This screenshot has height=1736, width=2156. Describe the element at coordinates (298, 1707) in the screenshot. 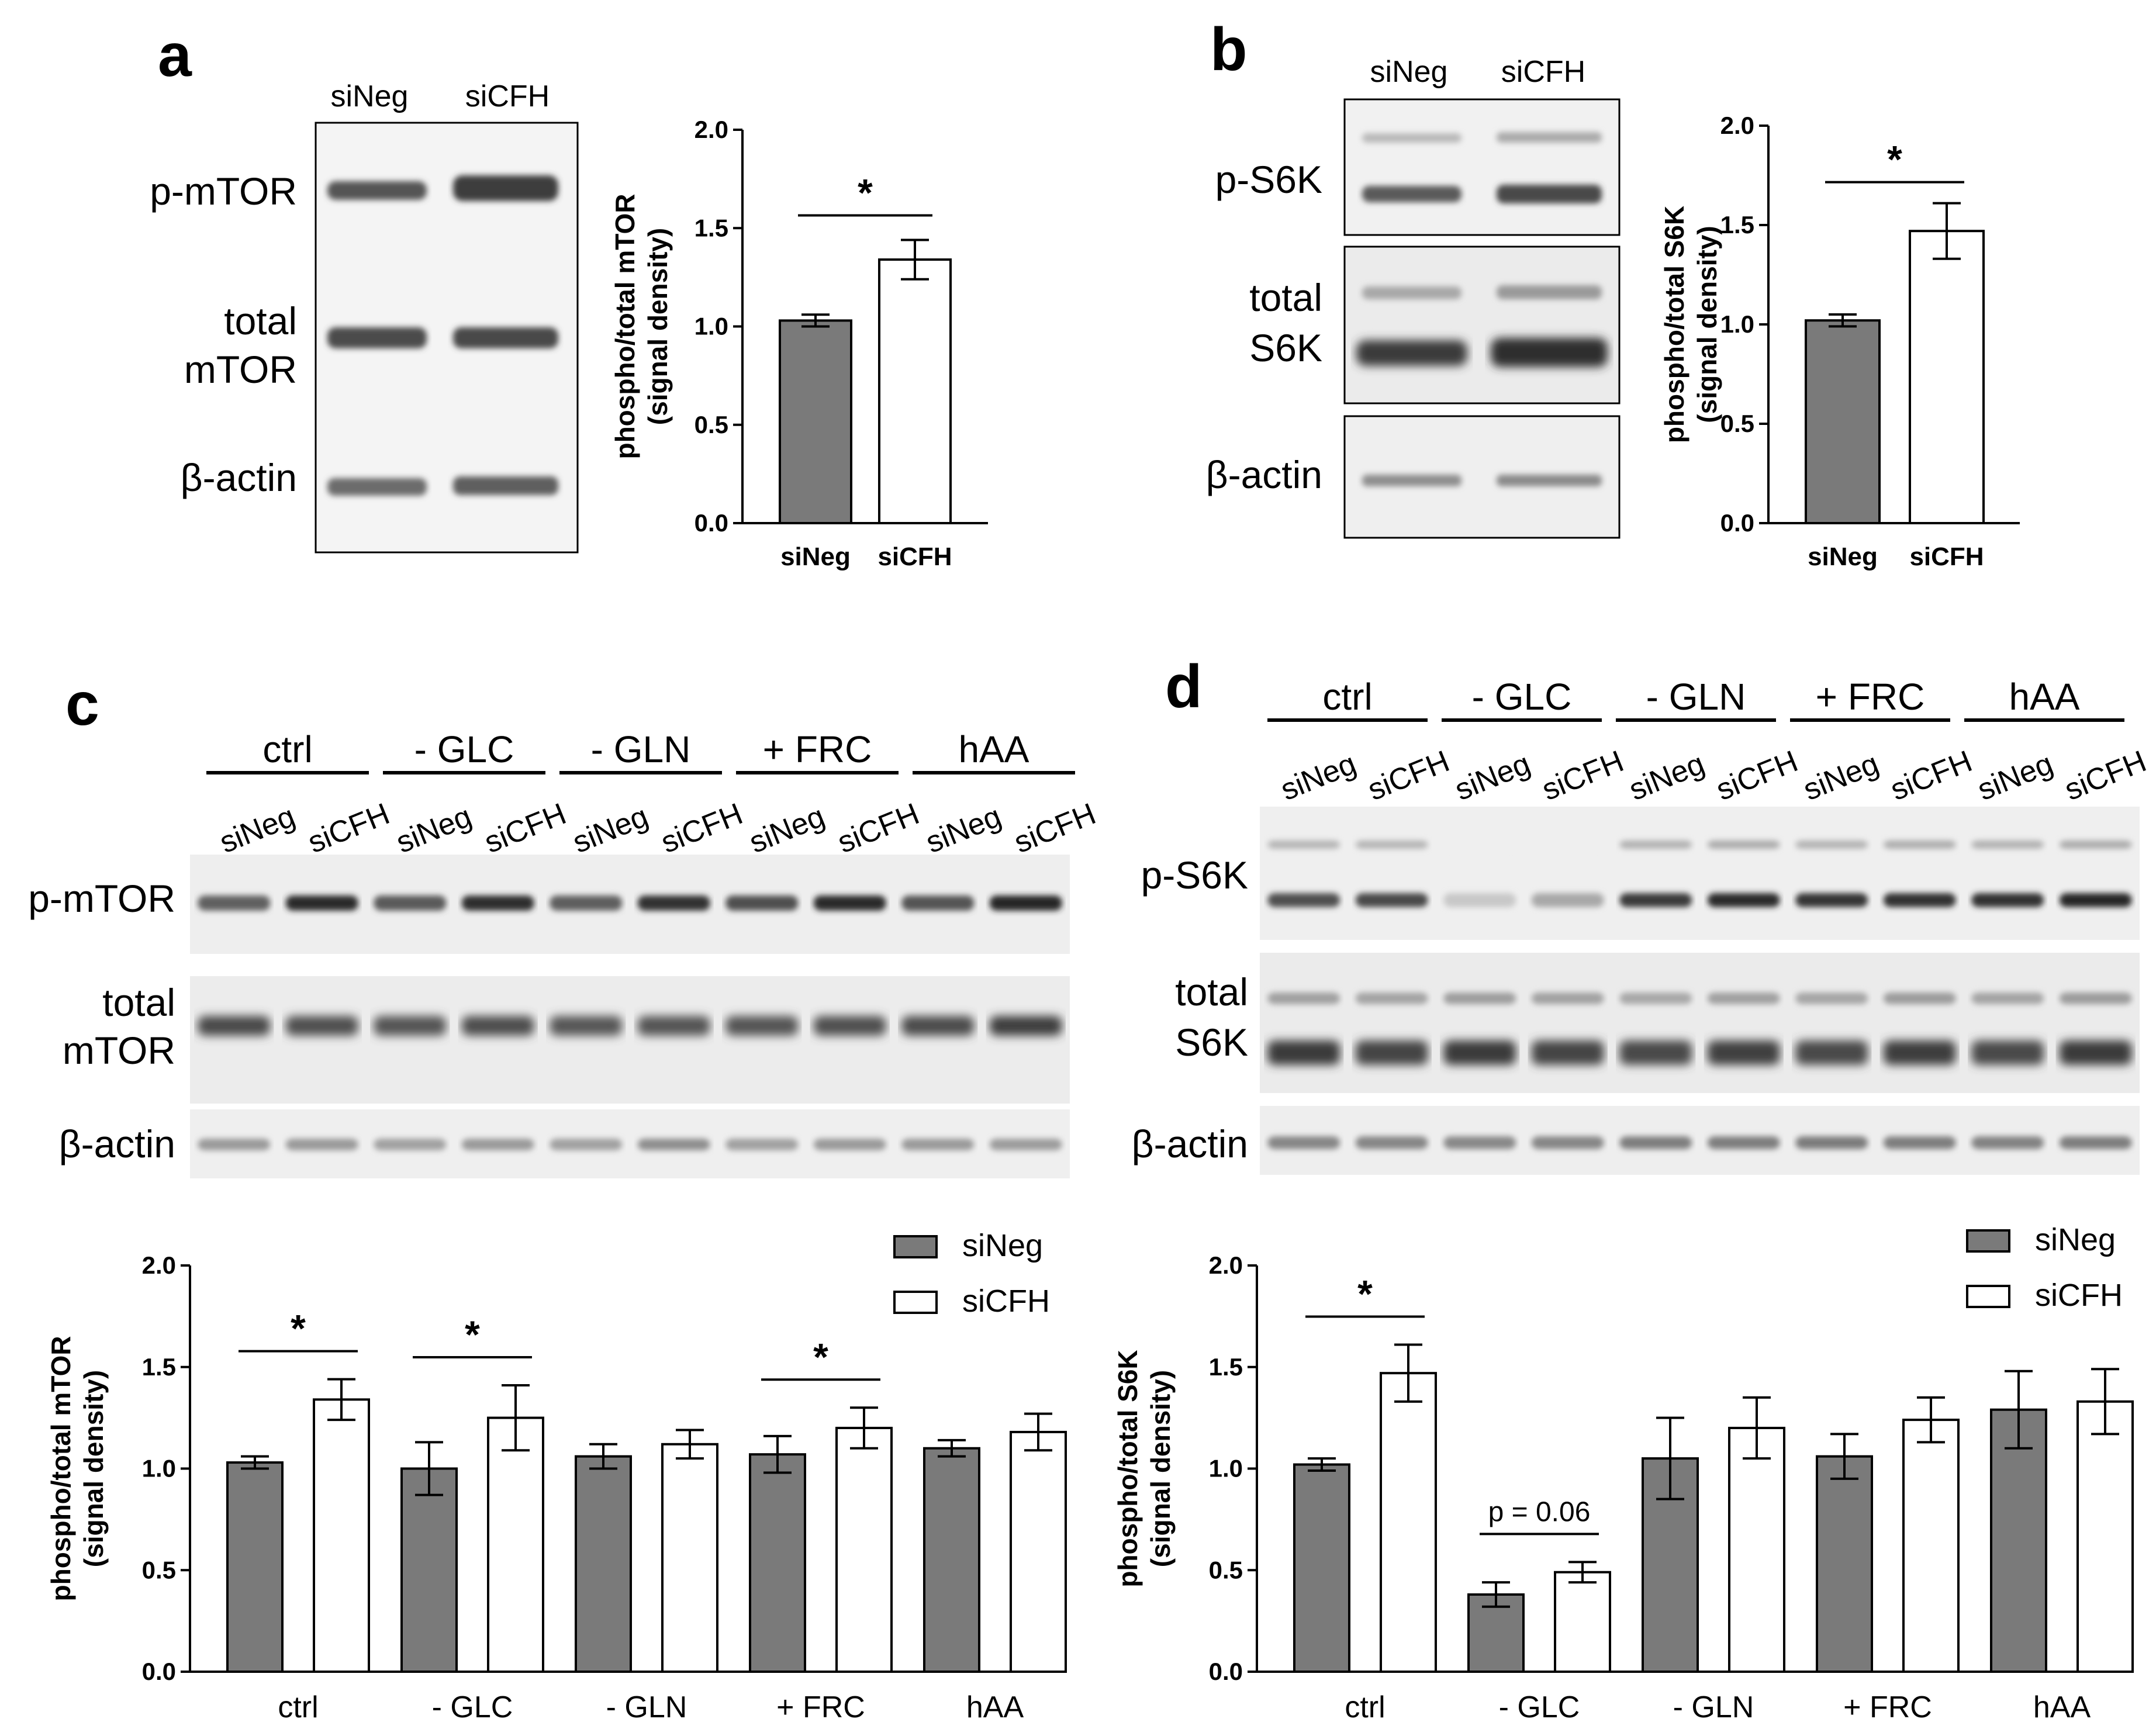

I see `x-tick-label: ctrl` at that location.